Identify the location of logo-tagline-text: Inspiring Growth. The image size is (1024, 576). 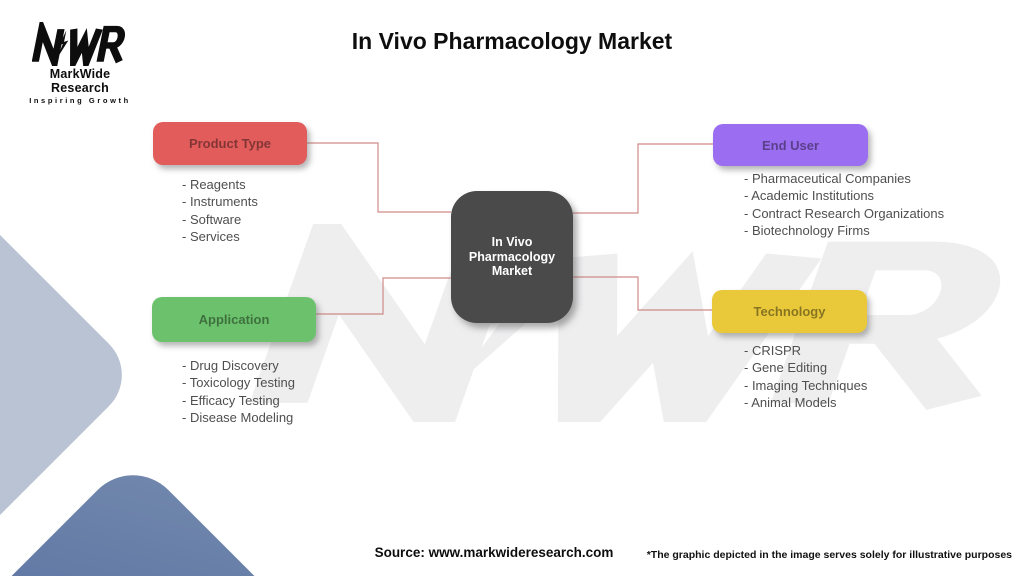
(80, 100).